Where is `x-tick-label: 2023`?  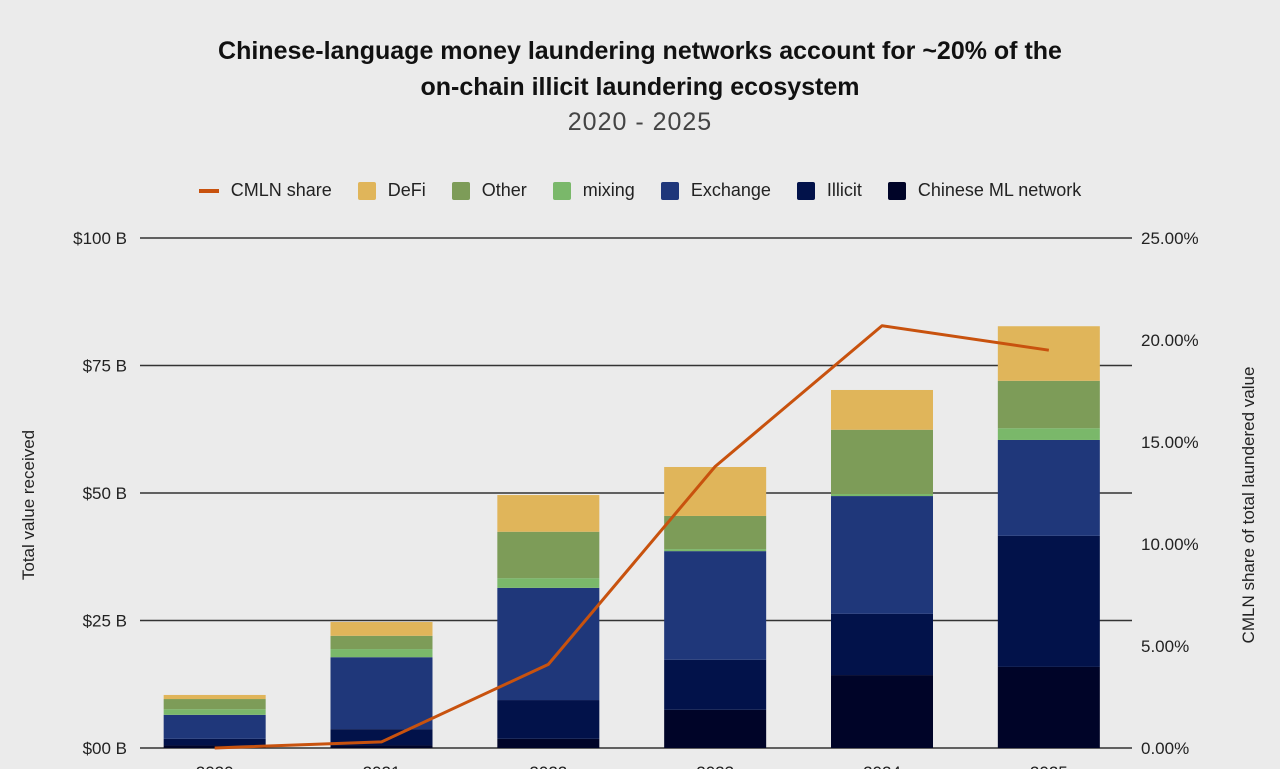 x-tick-label: 2023 is located at coordinates (715, 766).